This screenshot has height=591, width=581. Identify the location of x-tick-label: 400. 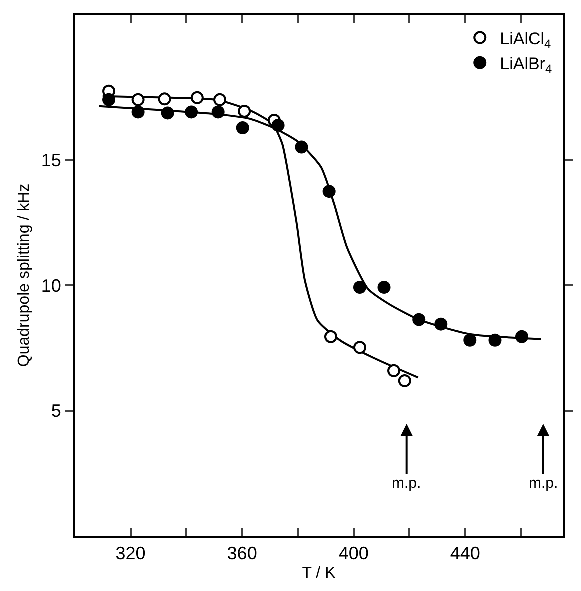
(353, 554).